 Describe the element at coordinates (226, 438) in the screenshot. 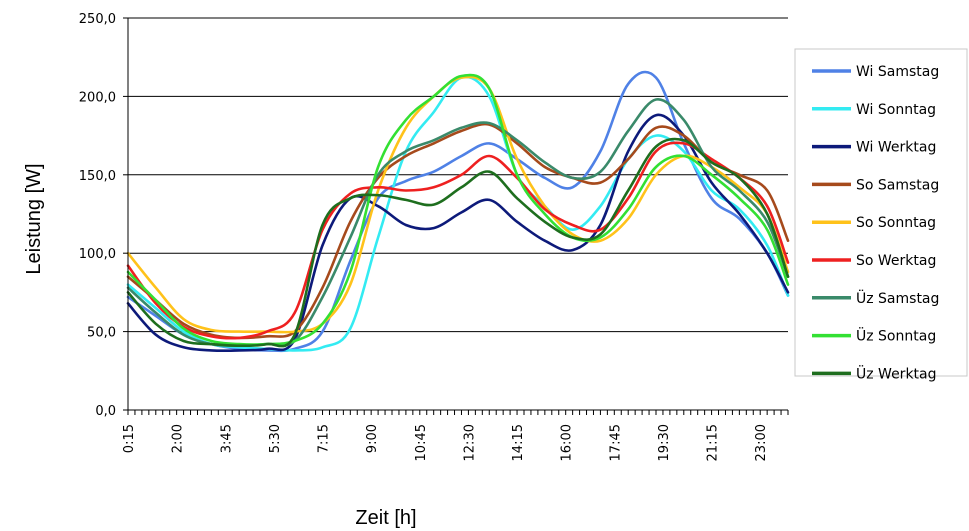

I see `x-tick-label: 3:45` at that location.